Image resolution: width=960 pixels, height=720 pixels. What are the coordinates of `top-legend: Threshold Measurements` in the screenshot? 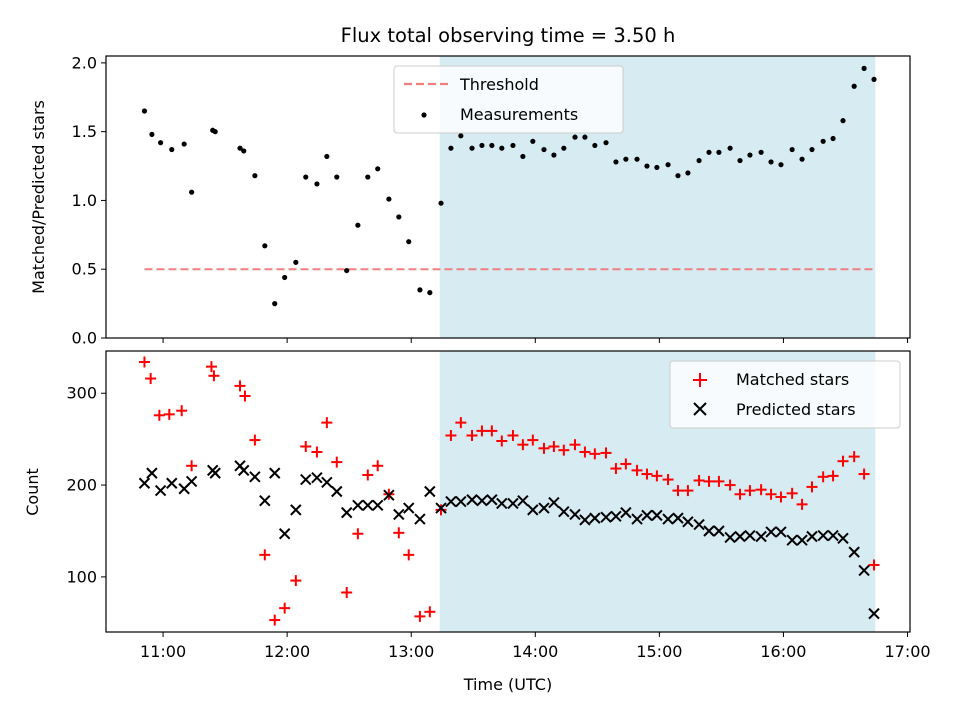 It's located at (508, 99).